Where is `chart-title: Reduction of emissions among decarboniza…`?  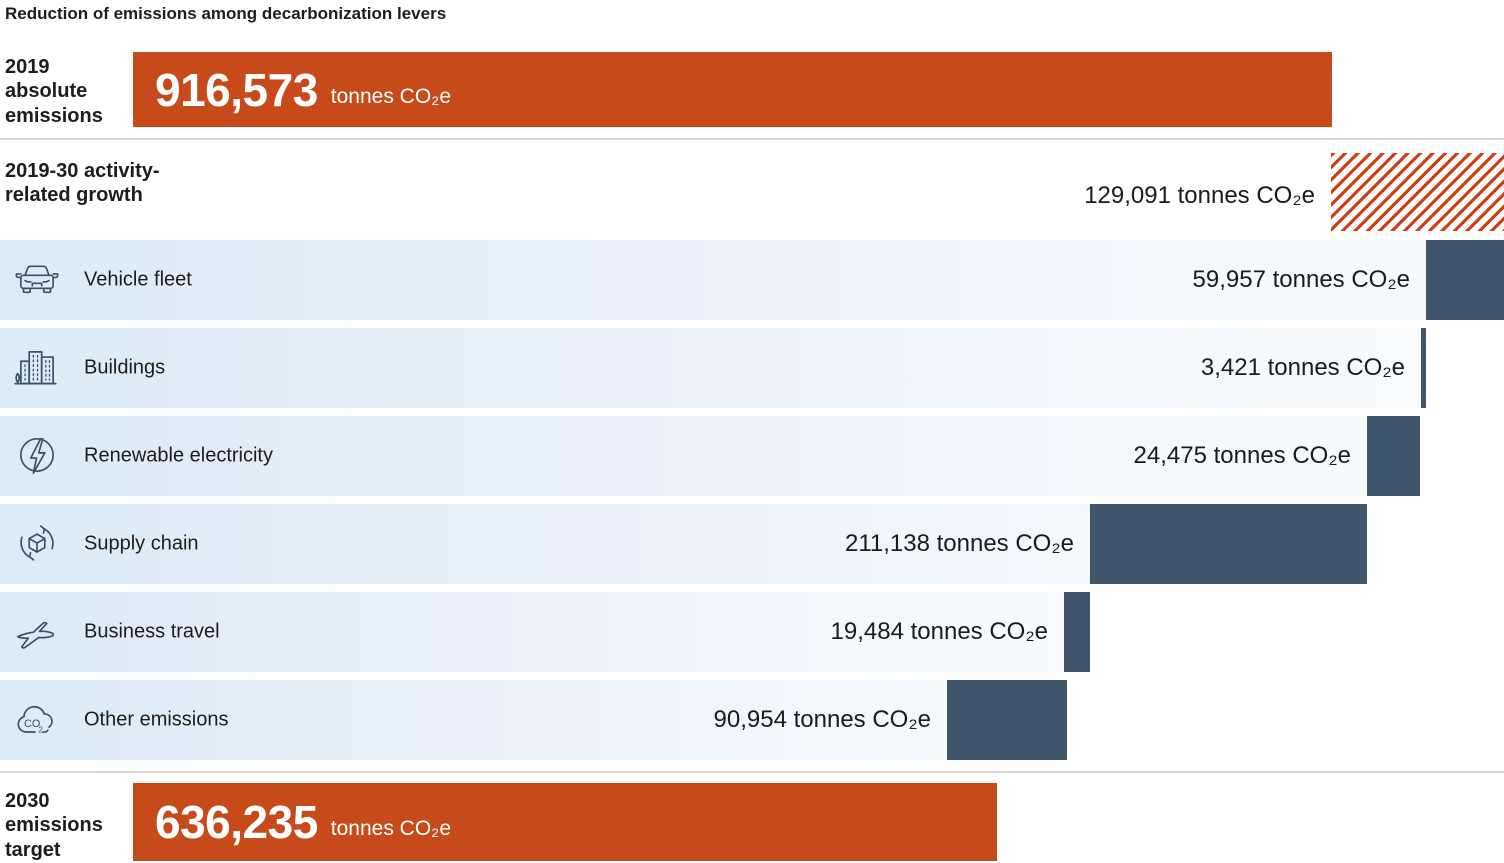
chart-title: Reduction of emissions among decarboniza… is located at coordinates (226, 13).